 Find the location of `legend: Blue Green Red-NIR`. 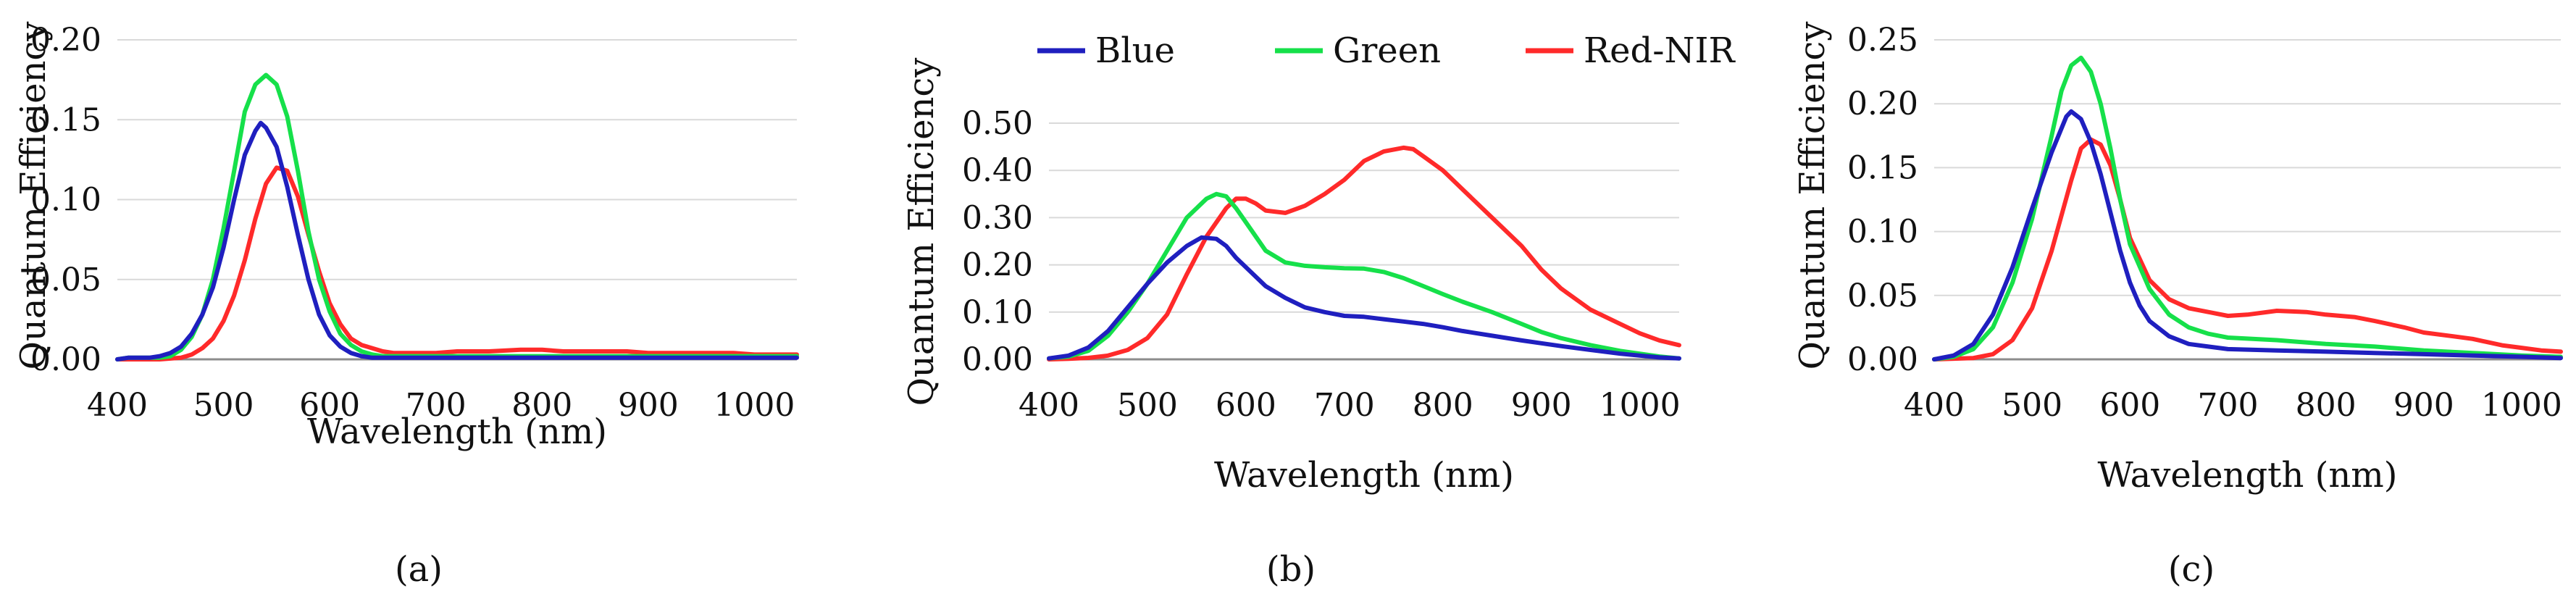

legend: Blue Green Red-NIR is located at coordinates (1386, 50).